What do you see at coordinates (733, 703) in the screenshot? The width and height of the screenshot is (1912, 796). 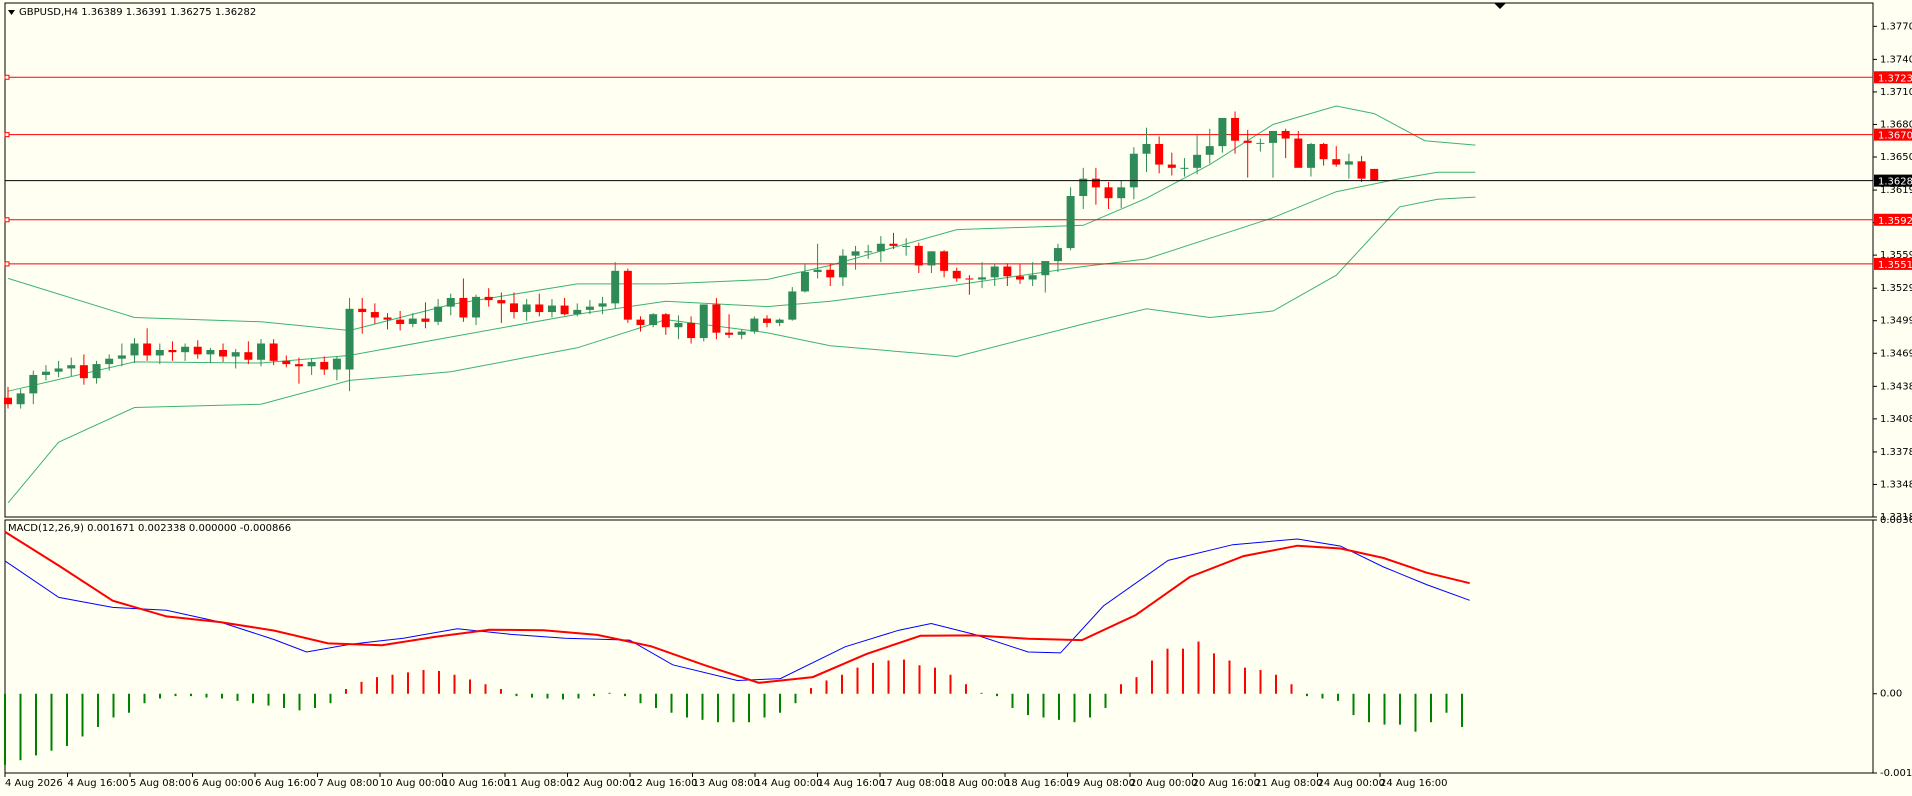 I see `macd-histogram` at bounding box center [733, 703].